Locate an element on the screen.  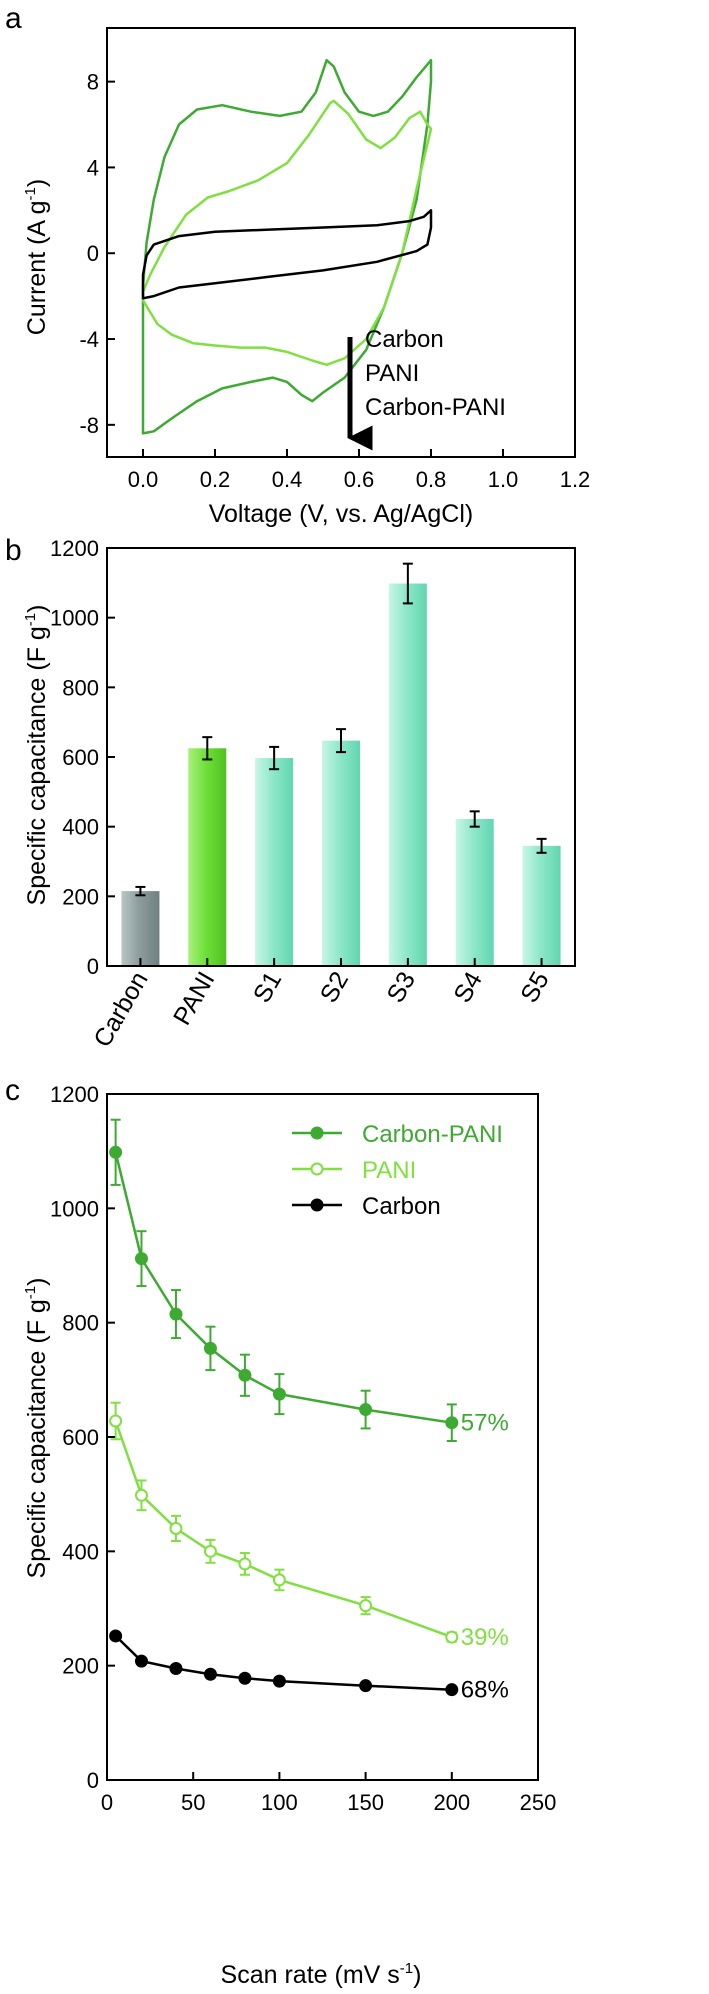
bar-category-label-s1: S1 is located at coordinates (268, 987).